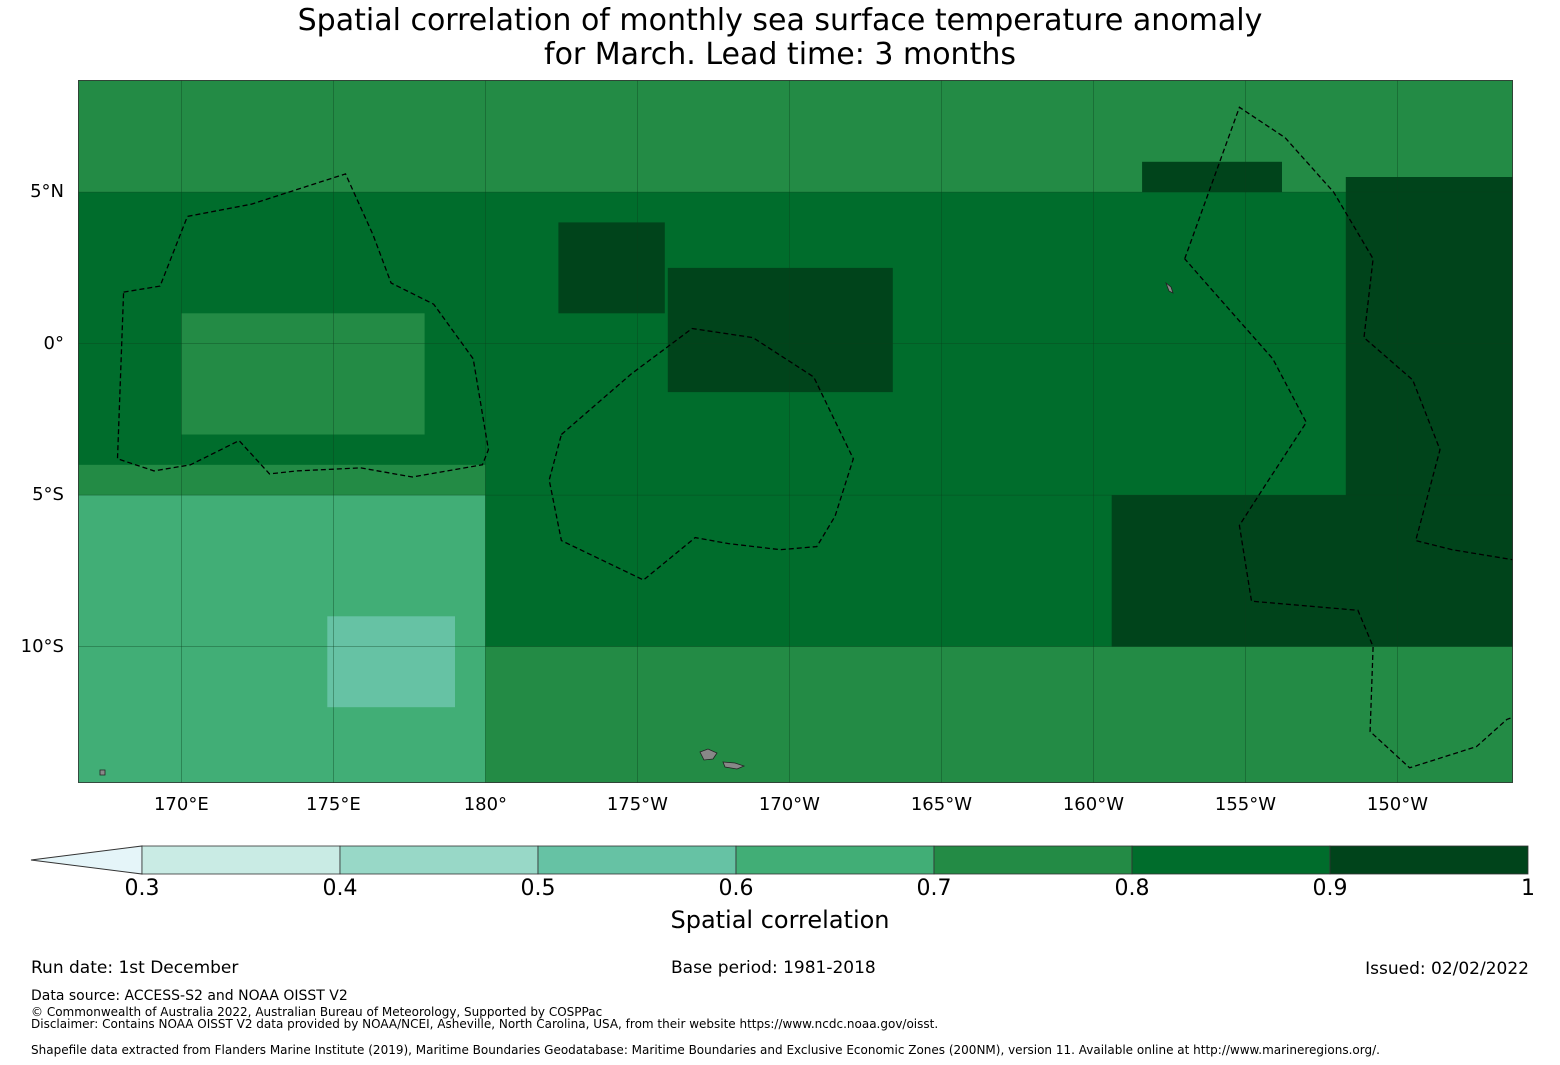 This screenshot has height=1065, width=1560. What do you see at coordinates (941, 804) in the screenshot?
I see `lon-label: 165°W` at bounding box center [941, 804].